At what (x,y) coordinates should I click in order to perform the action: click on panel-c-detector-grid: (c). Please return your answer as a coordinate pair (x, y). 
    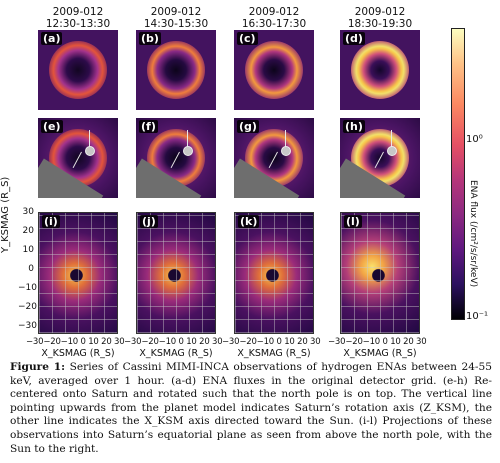
    Looking at the image, I should click on (274, 70).